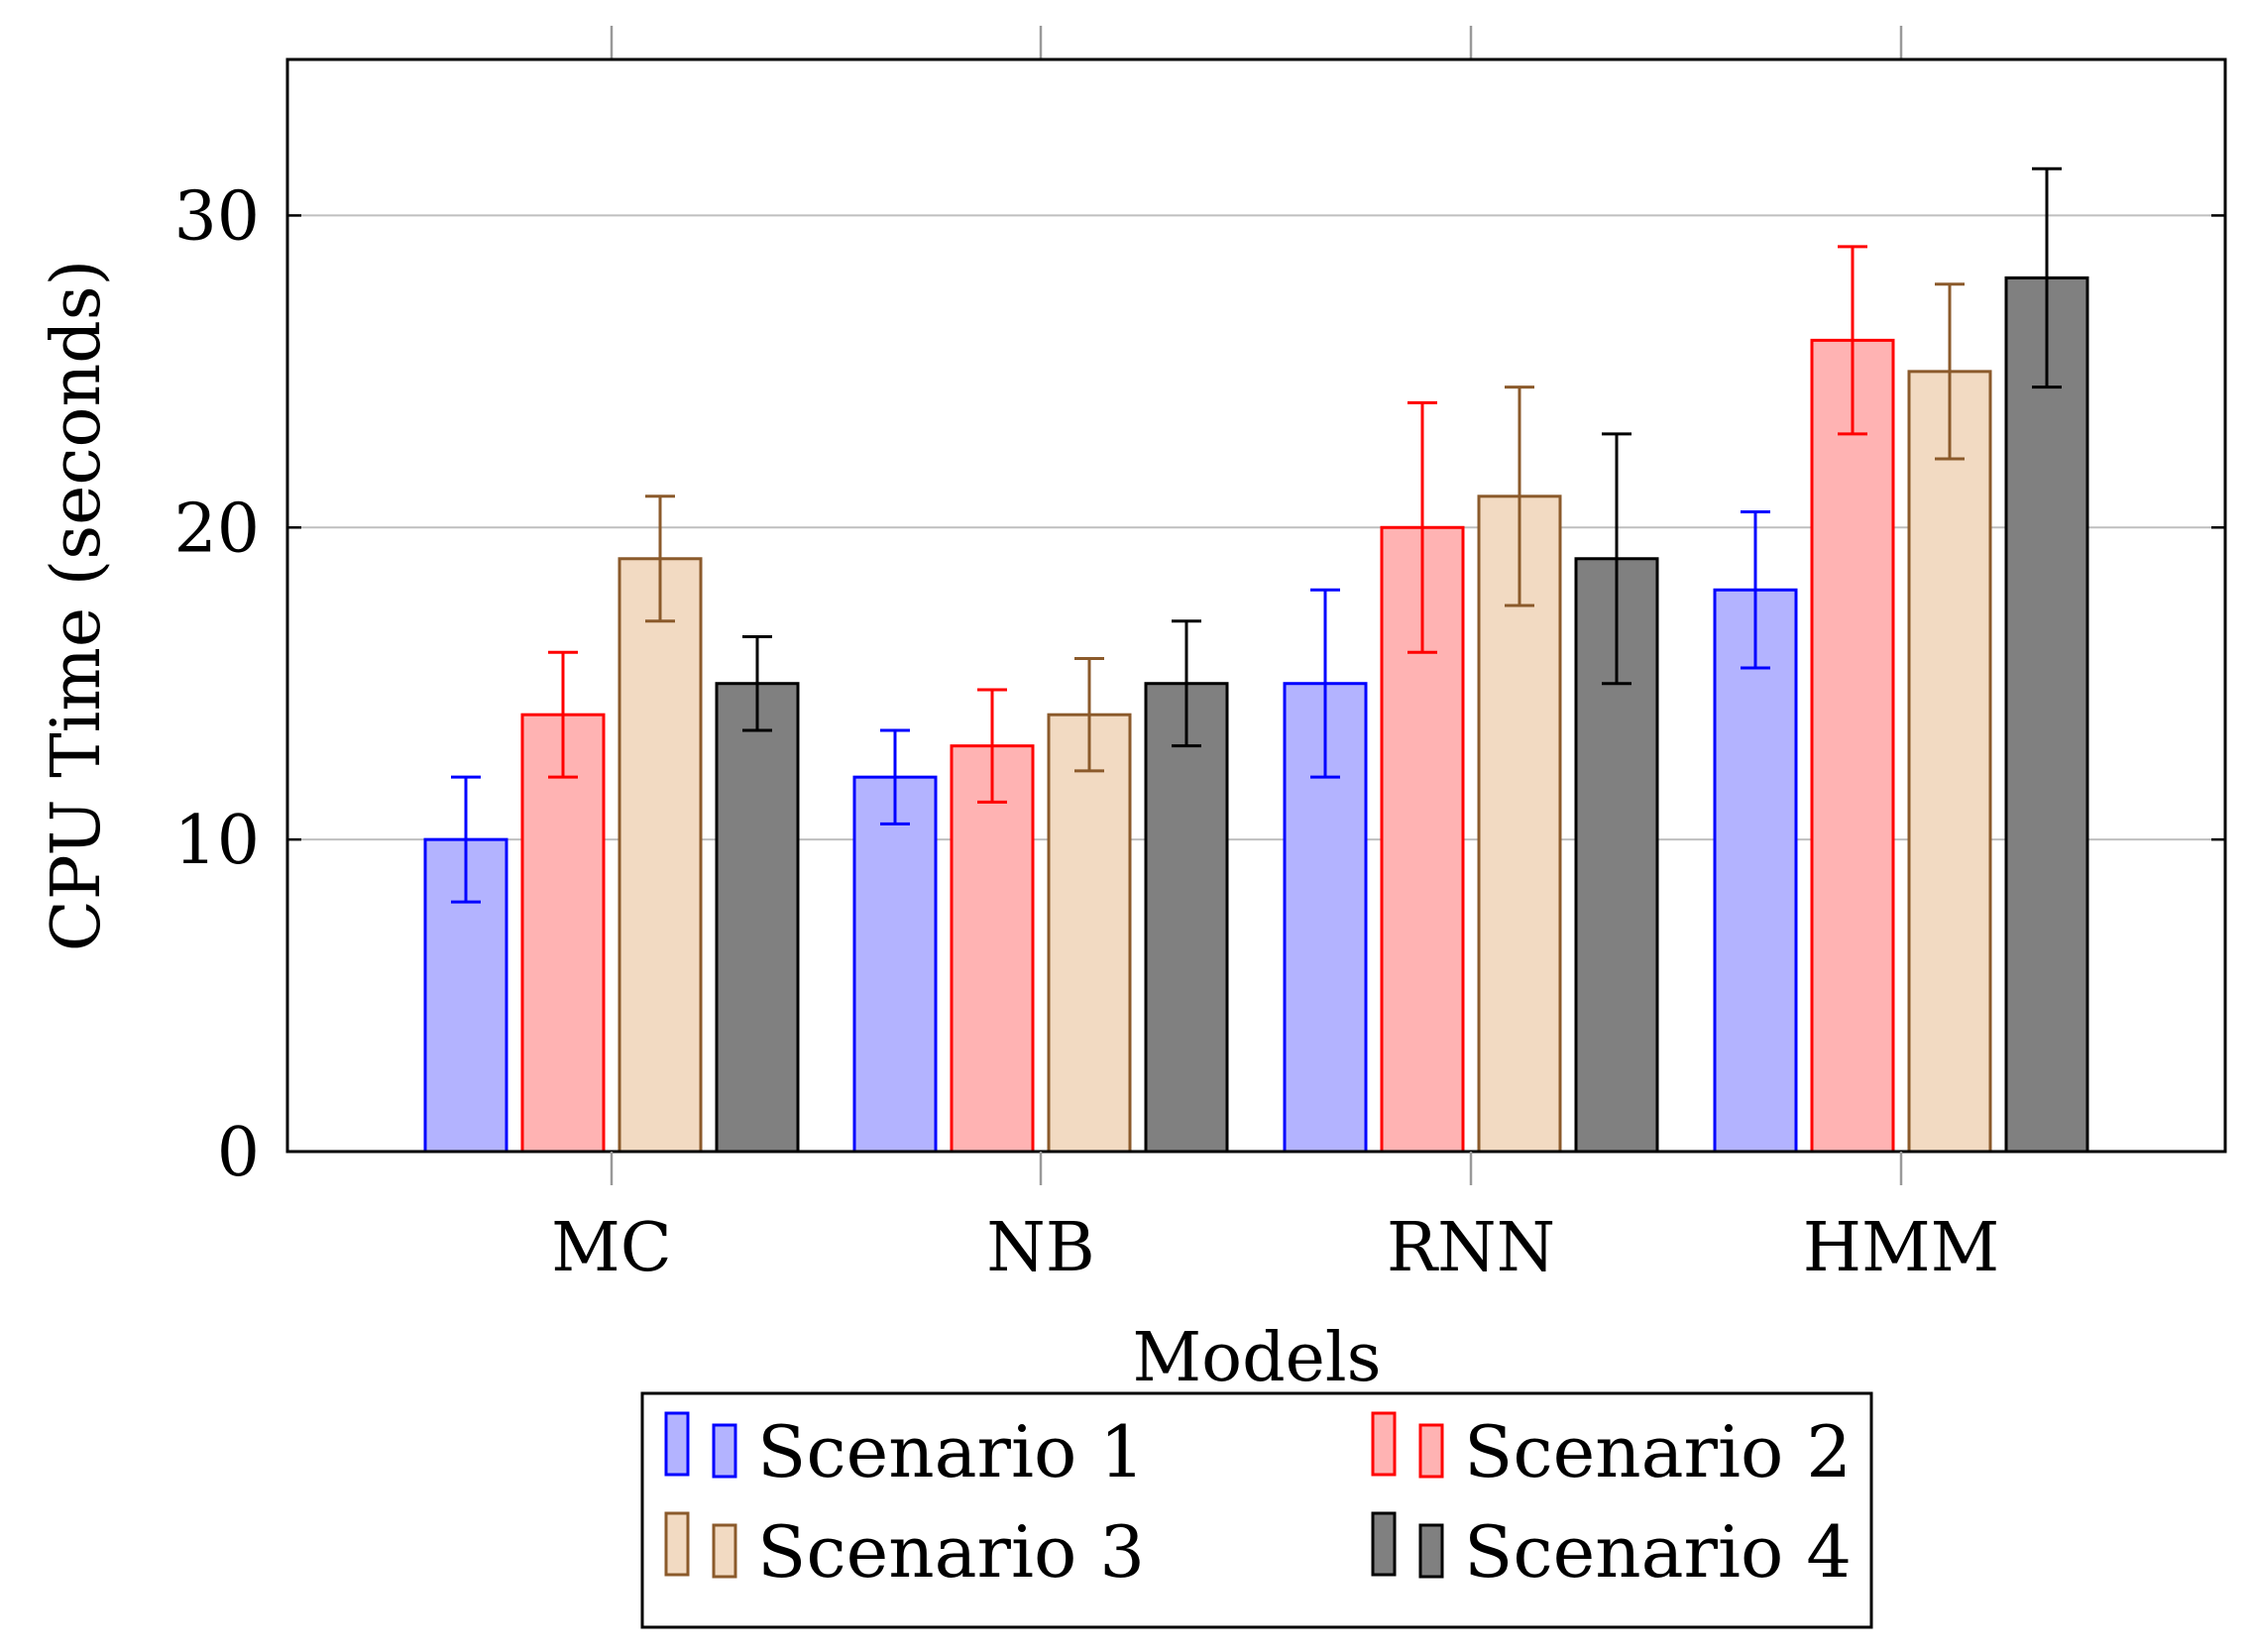  I want to click on legend-label: Scenario 3, so click(951, 1552).